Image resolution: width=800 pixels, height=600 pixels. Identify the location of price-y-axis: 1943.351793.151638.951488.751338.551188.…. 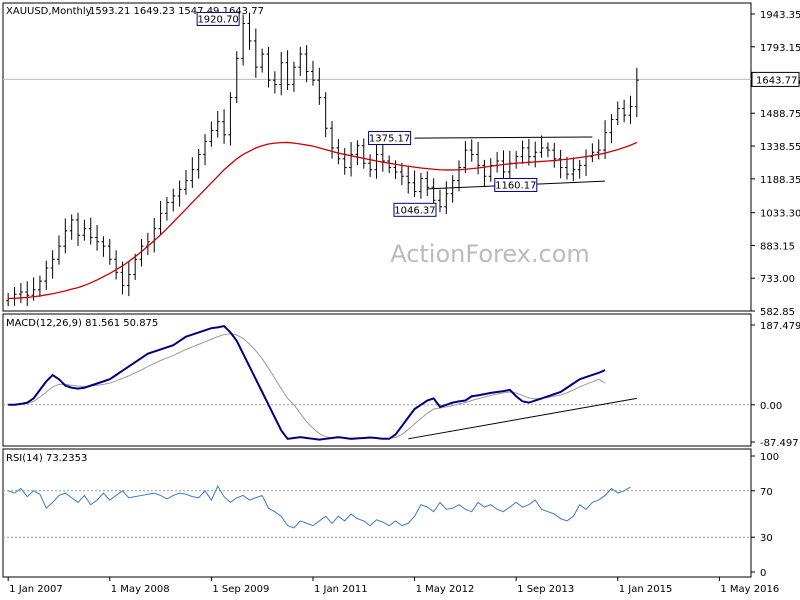
(775, 164).